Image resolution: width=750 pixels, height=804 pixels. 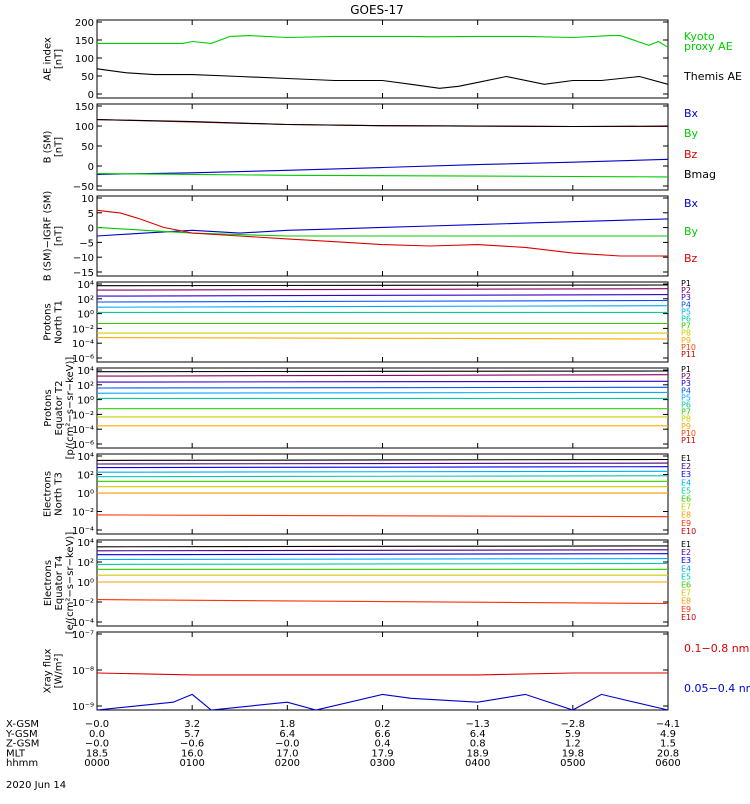 What do you see at coordinates (382, 476) in the screenshot?
I see `series-line-e5` at bounding box center [382, 476].